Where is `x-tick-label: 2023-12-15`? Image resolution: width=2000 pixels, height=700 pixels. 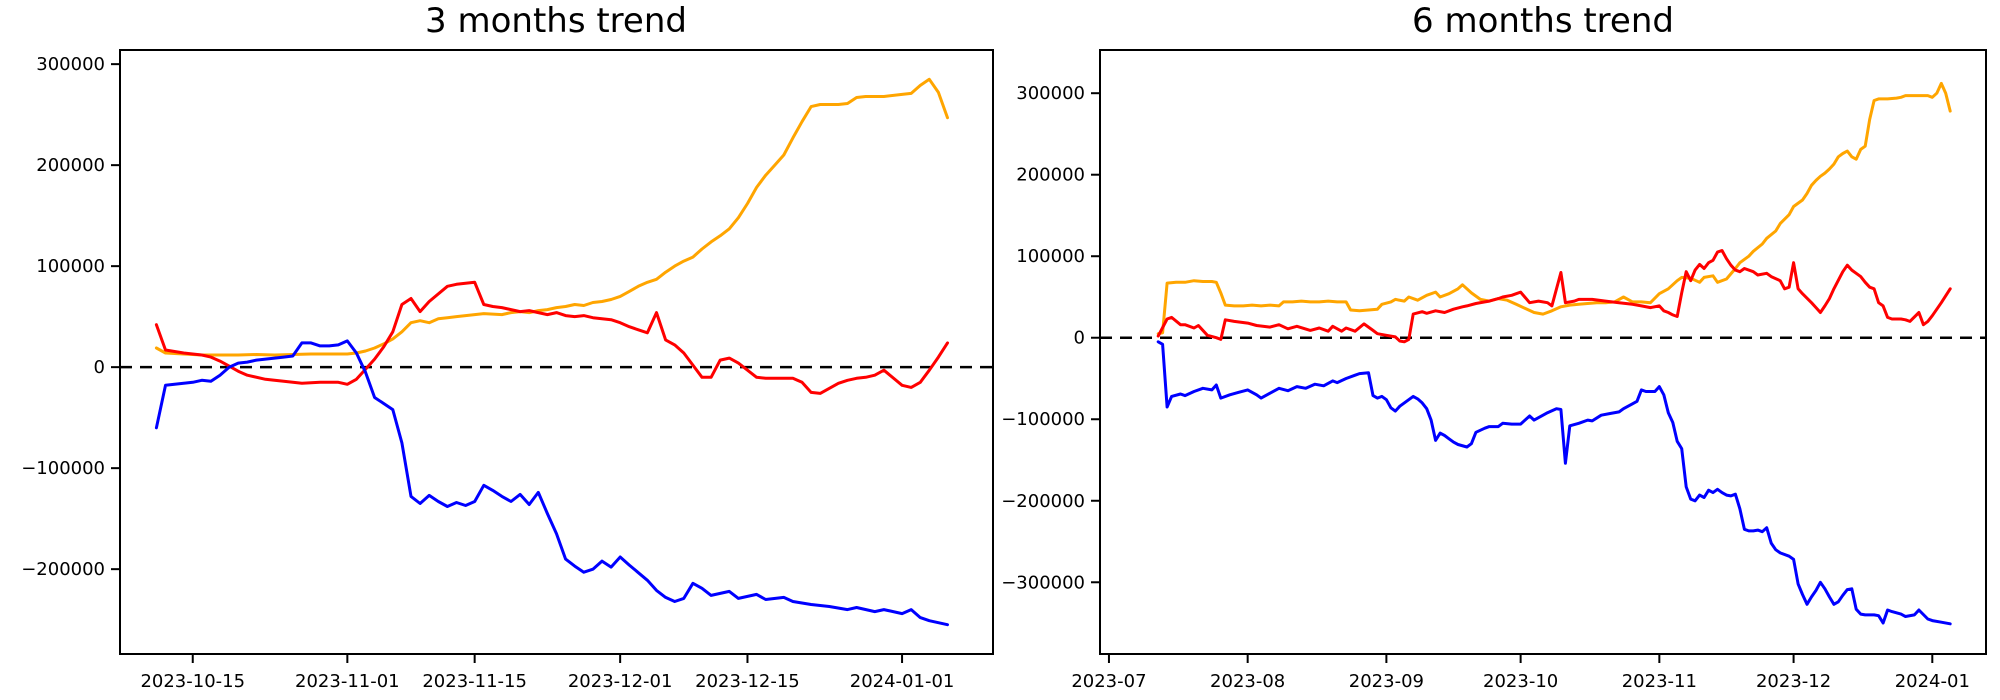 x-tick-label: 2023-12-15 is located at coordinates (747, 681).